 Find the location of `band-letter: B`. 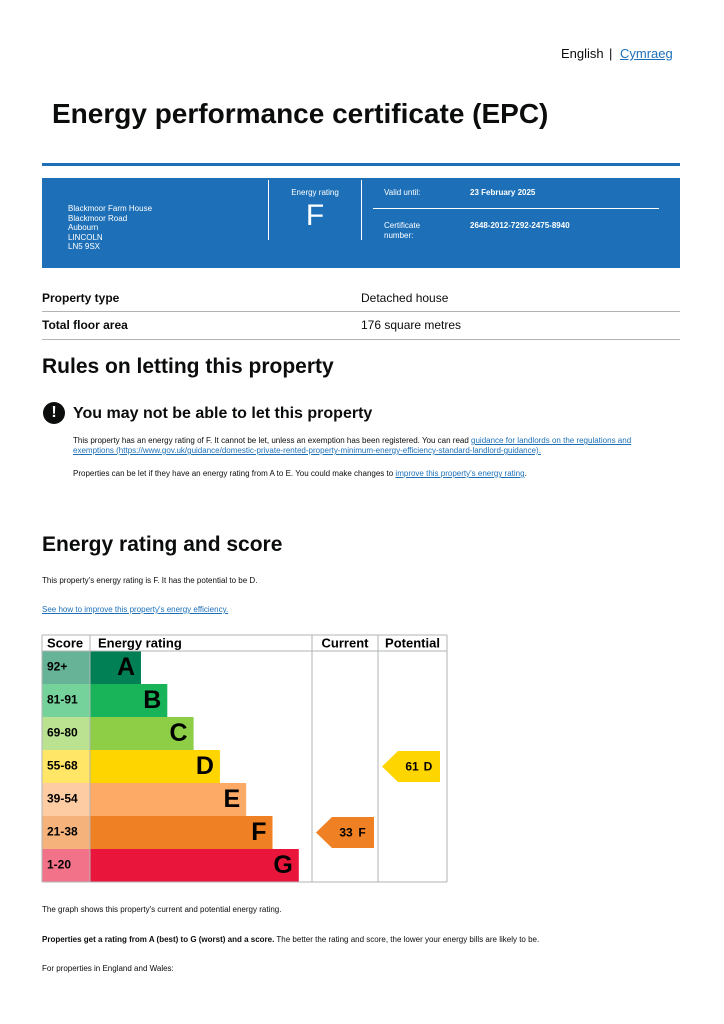

band-letter: B is located at coordinates (152, 700).